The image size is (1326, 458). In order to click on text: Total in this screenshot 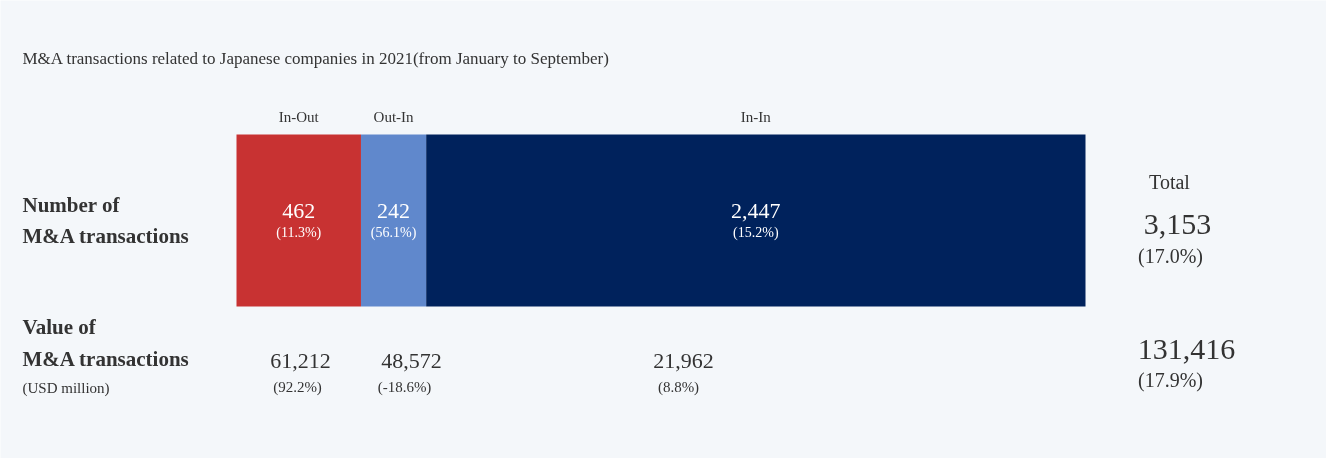, I will do `click(1170, 181)`.